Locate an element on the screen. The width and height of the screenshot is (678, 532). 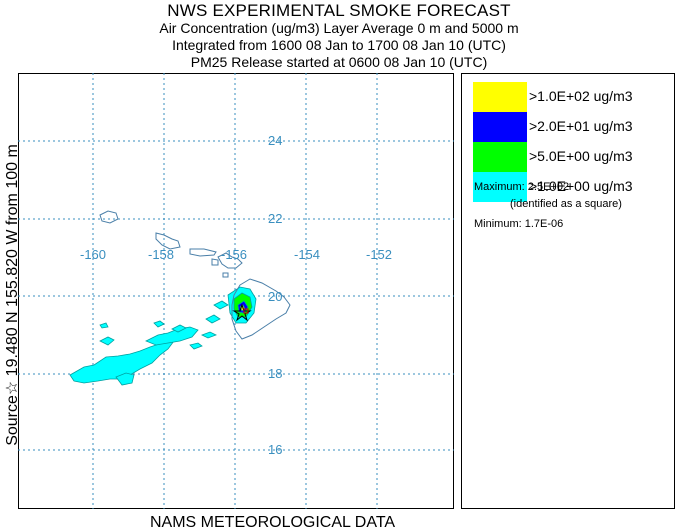
smoke-plume is located at coordinates (163, 336).